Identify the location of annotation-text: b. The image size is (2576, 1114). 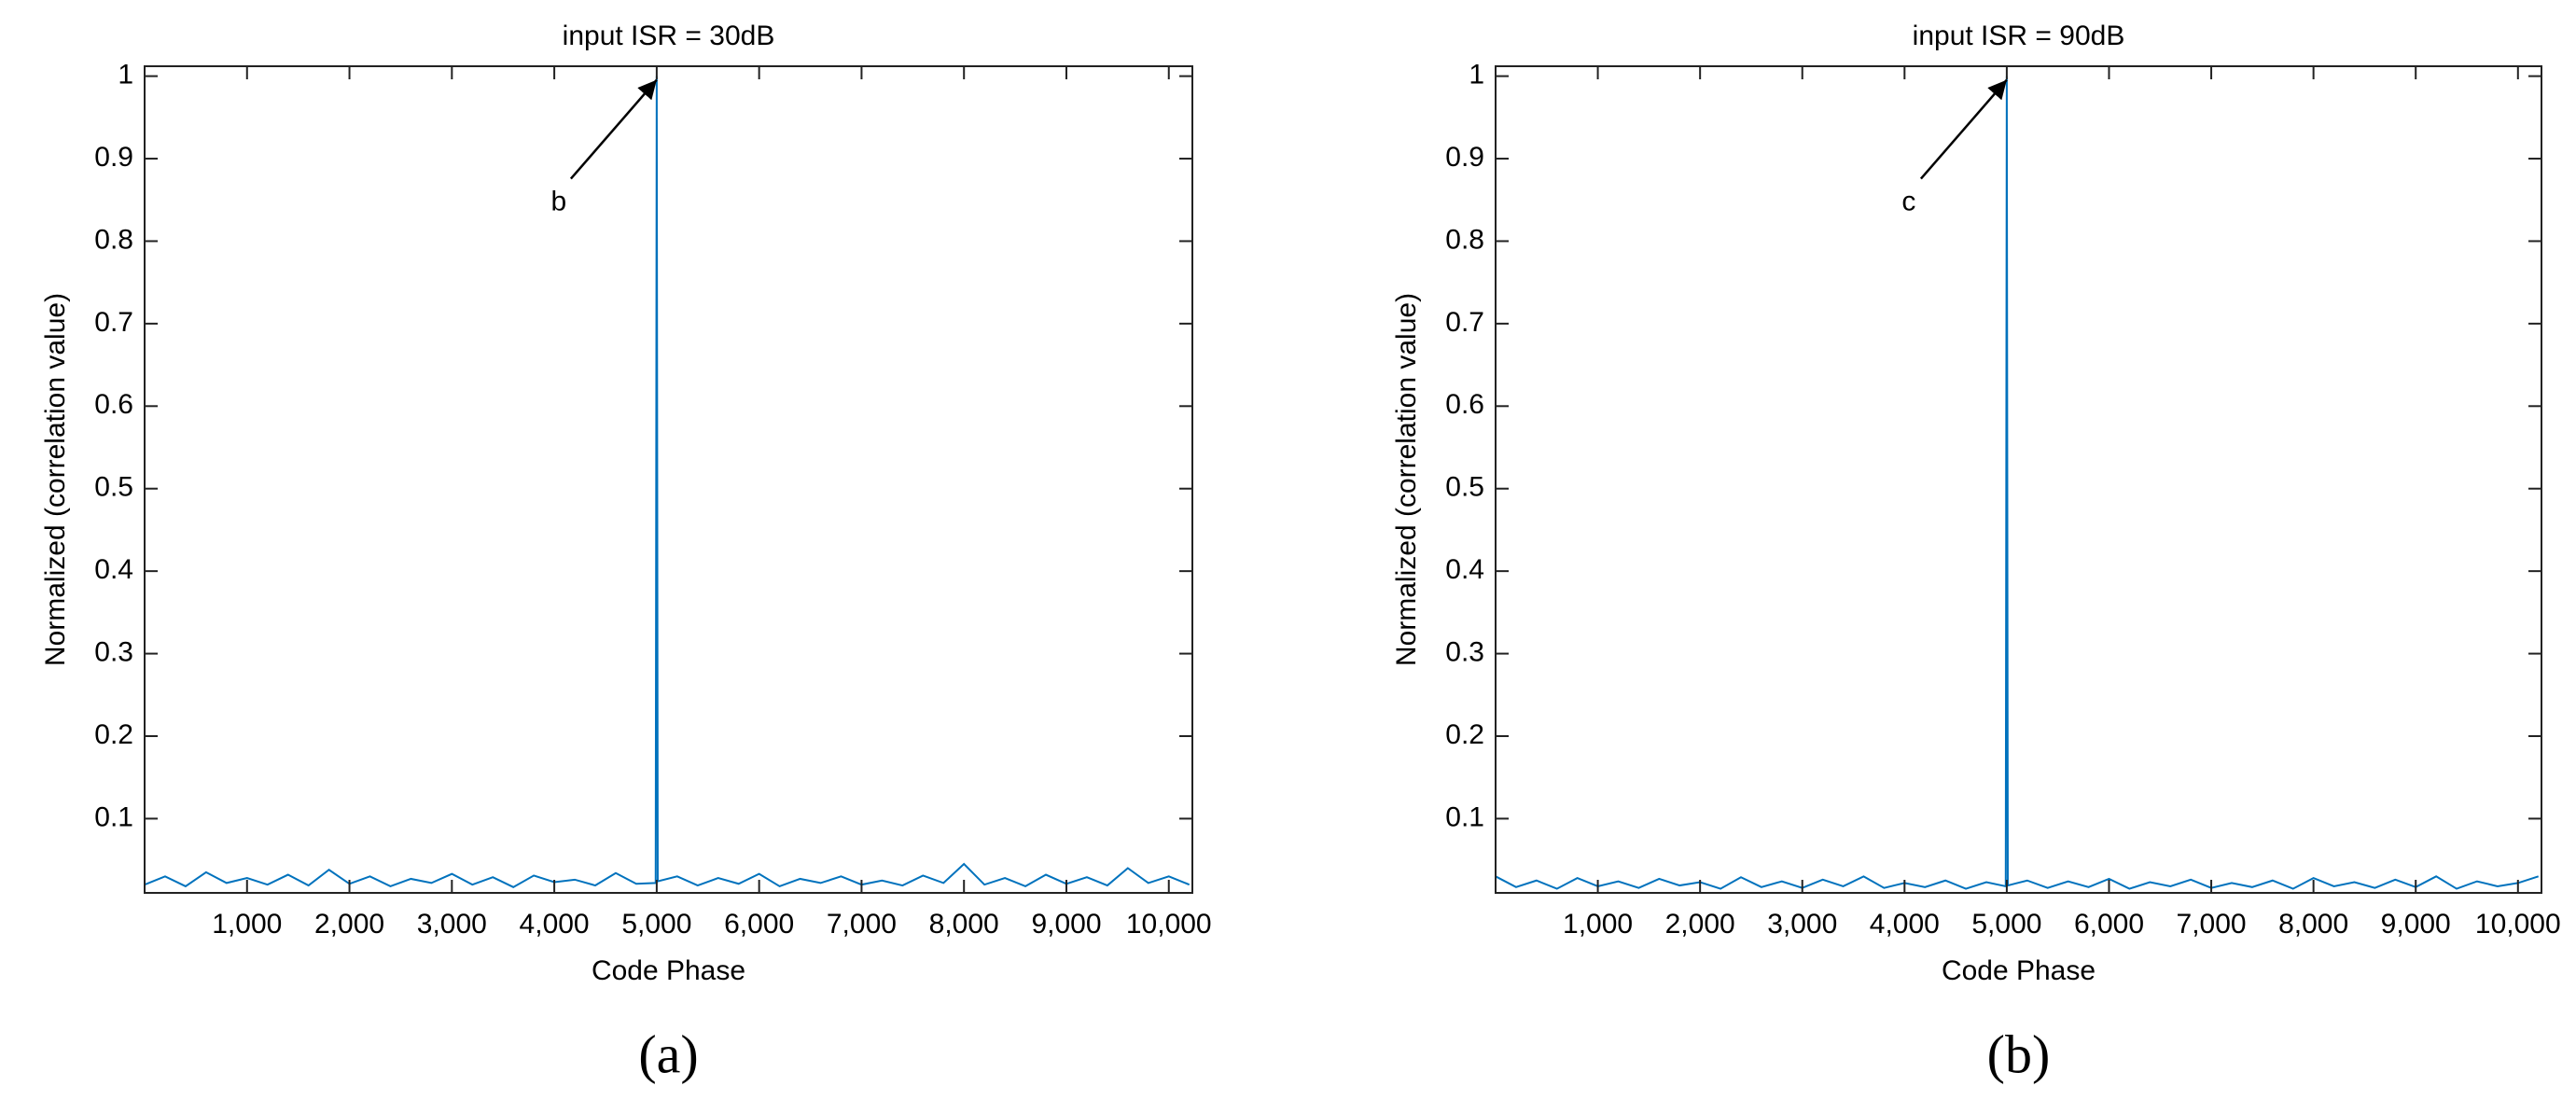
(559, 202).